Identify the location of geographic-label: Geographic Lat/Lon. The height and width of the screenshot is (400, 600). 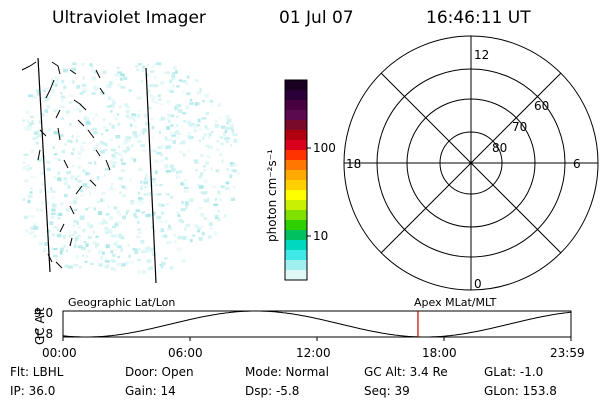
(121, 302).